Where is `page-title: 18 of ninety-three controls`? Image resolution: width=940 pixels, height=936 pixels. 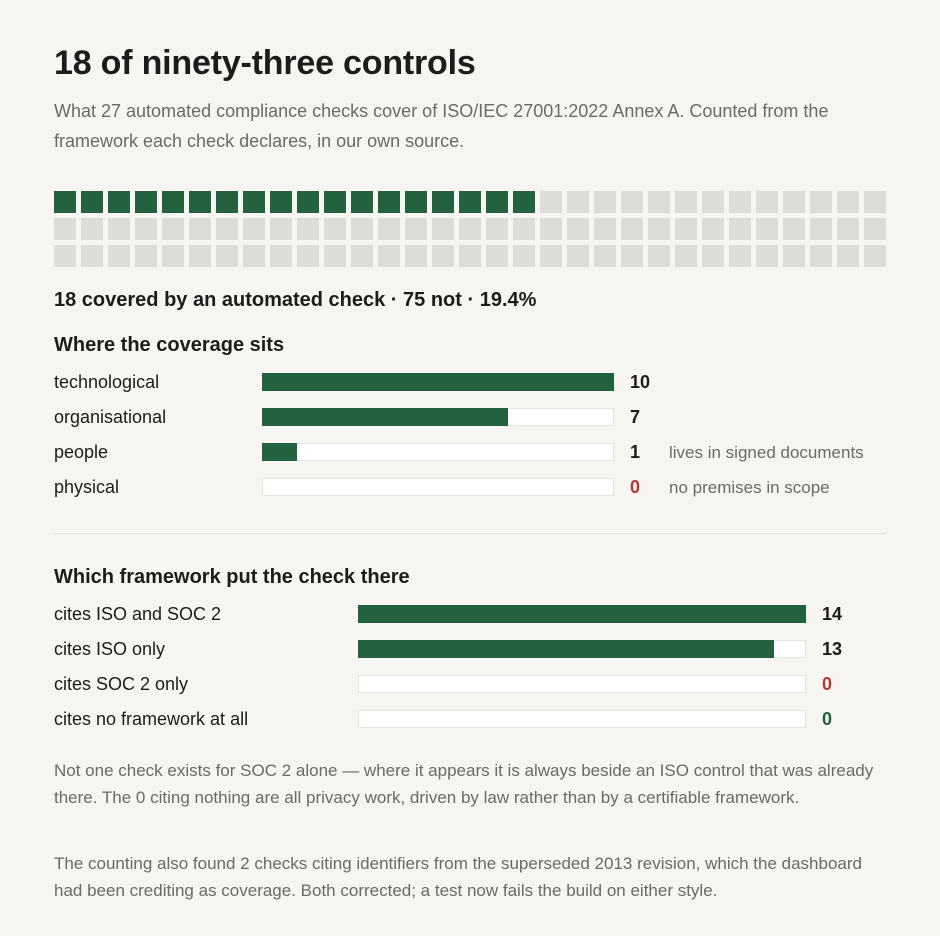
page-title: 18 of ninety-three controls is located at coordinates (265, 63).